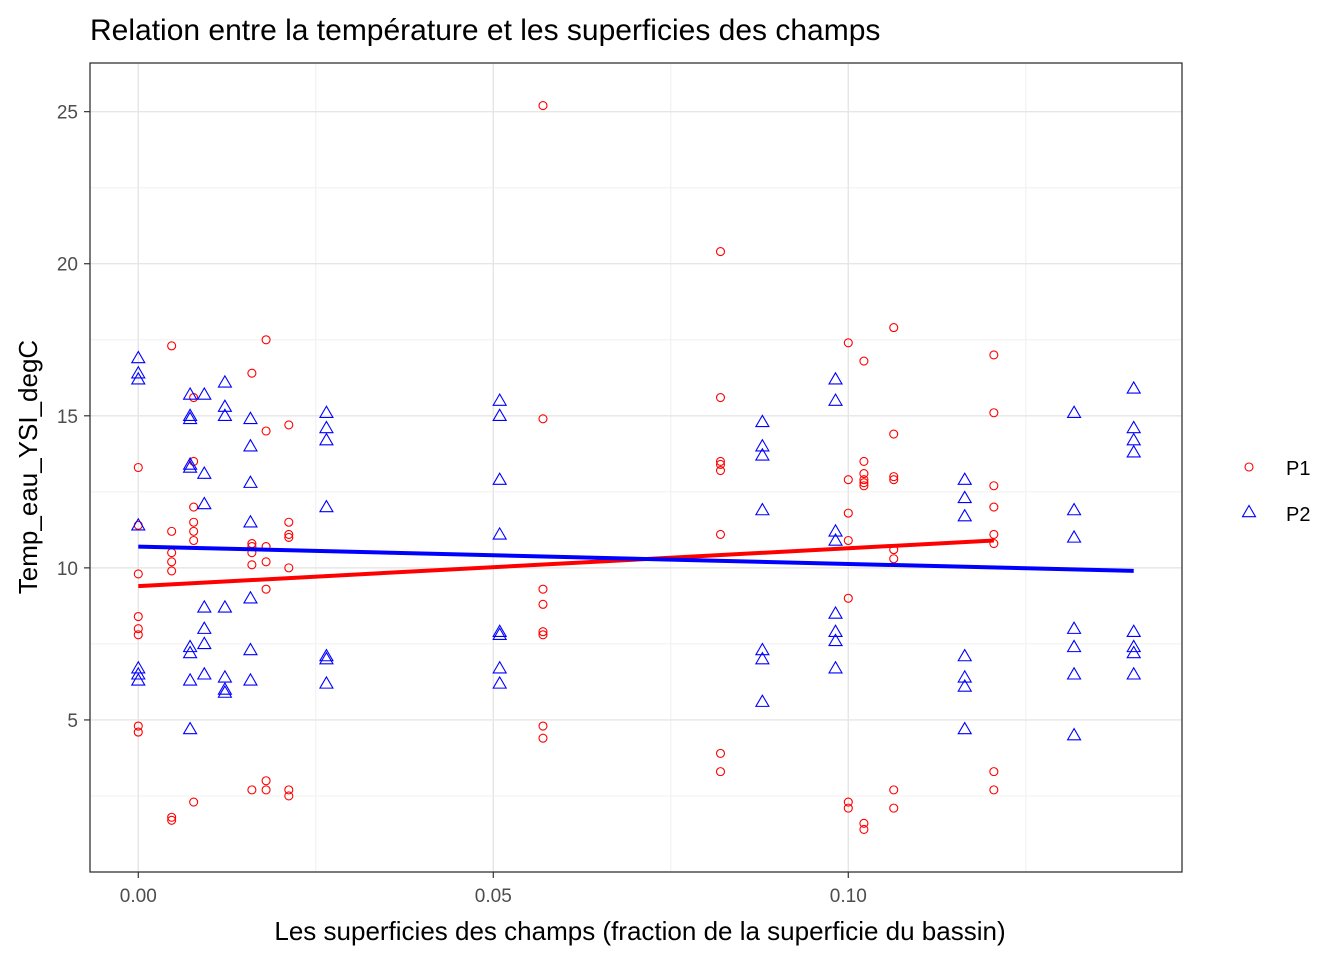 The height and width of the screenshot is (960, 1344). Describe the element at coordinates (1298, 469) in the screenshot. I see `legend-label: P1` at that location.